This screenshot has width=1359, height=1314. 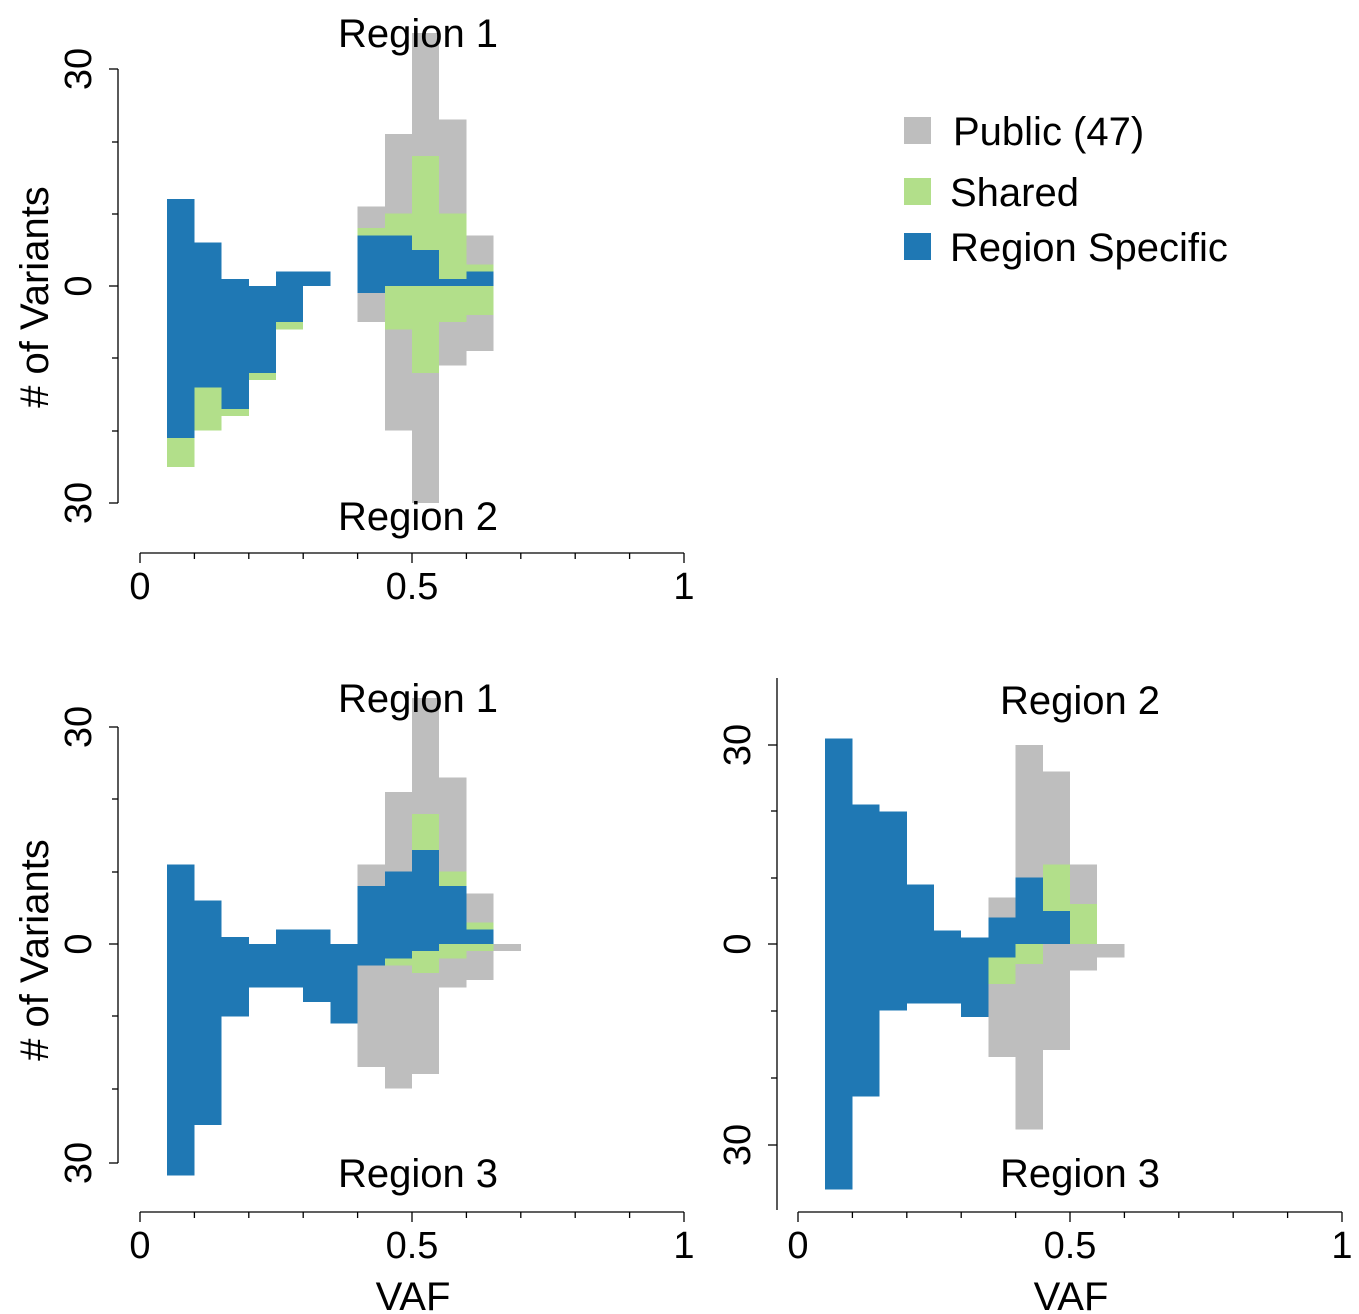 What do you see at coordinates (418, 517) in the screenshot?
I see `bottom-region-label: Region 2` at bounding box center [418, 517].